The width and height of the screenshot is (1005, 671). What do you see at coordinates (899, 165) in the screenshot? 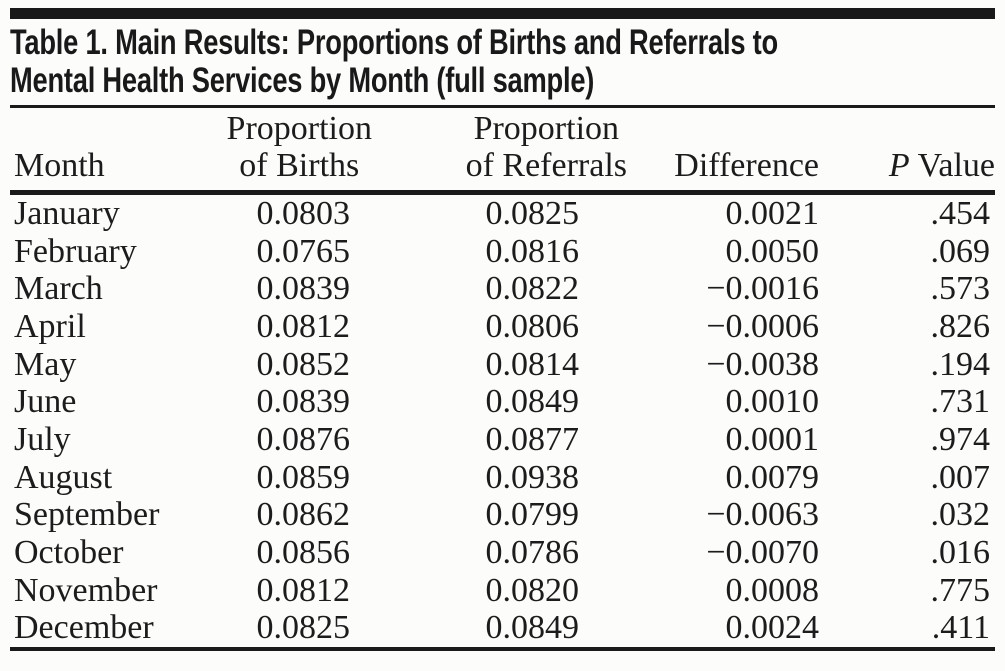
I see `p-value-italic-p: P` at bounding box center [899, 165].